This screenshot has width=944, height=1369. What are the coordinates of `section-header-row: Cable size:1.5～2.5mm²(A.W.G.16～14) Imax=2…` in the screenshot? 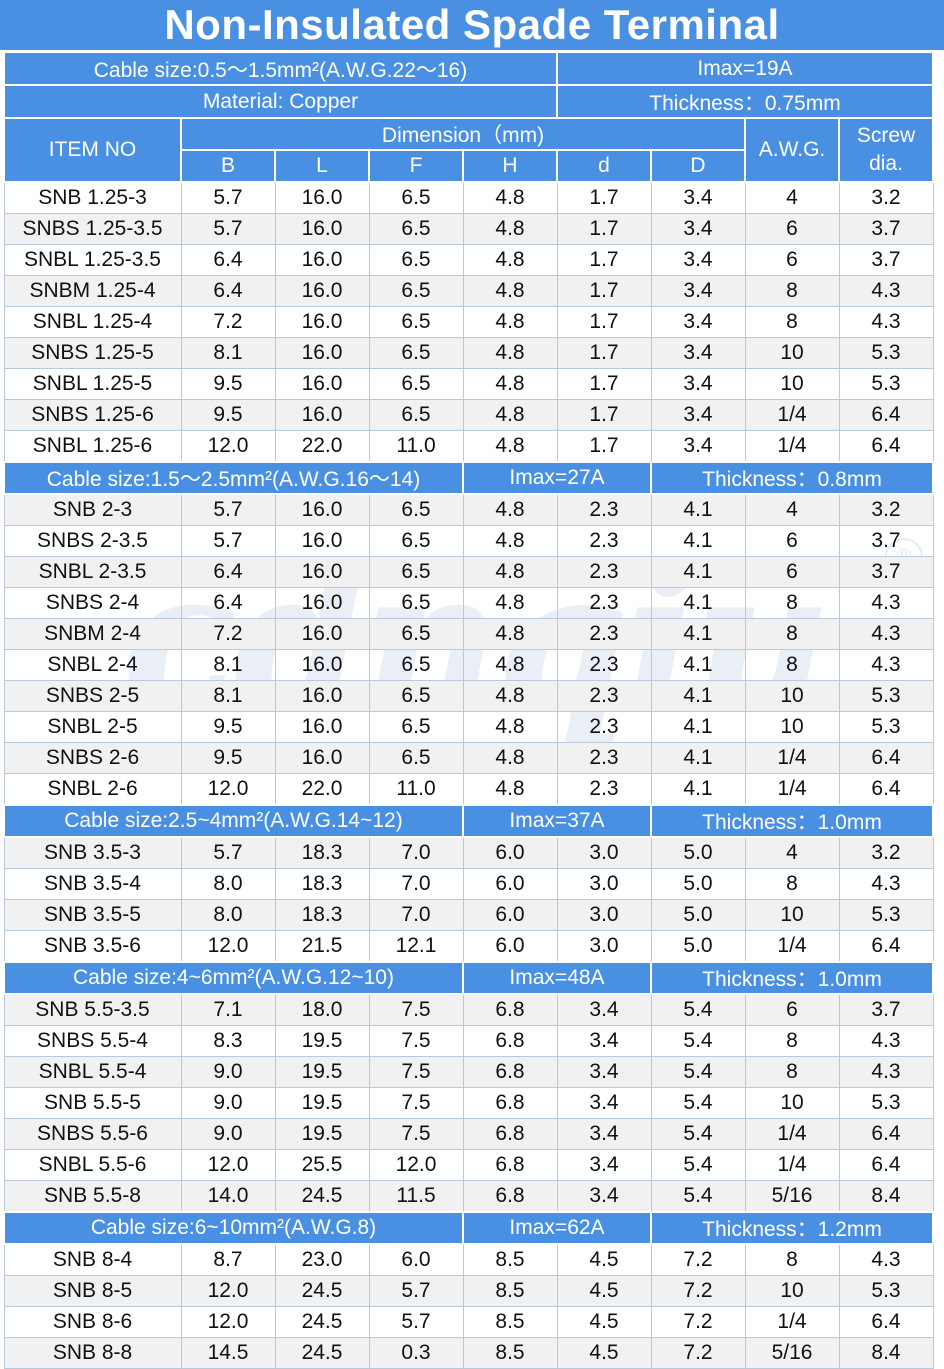 It's located at (468, 478).